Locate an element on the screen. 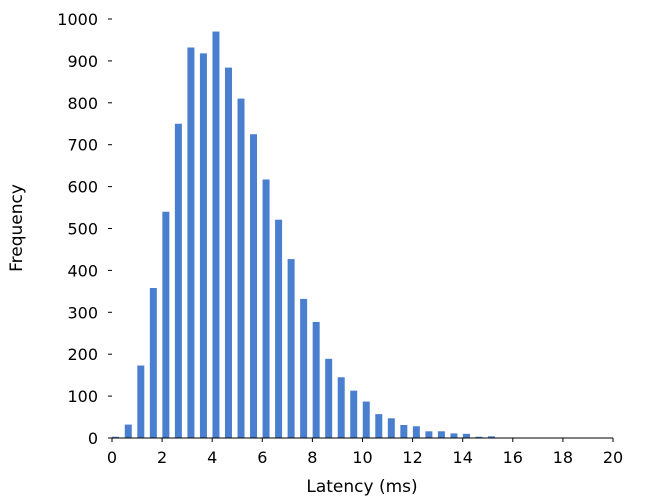  x-axis-ticks: 0 2 4 6 8 10 12 14 16 18 20 is located at coordinates (365, 452).